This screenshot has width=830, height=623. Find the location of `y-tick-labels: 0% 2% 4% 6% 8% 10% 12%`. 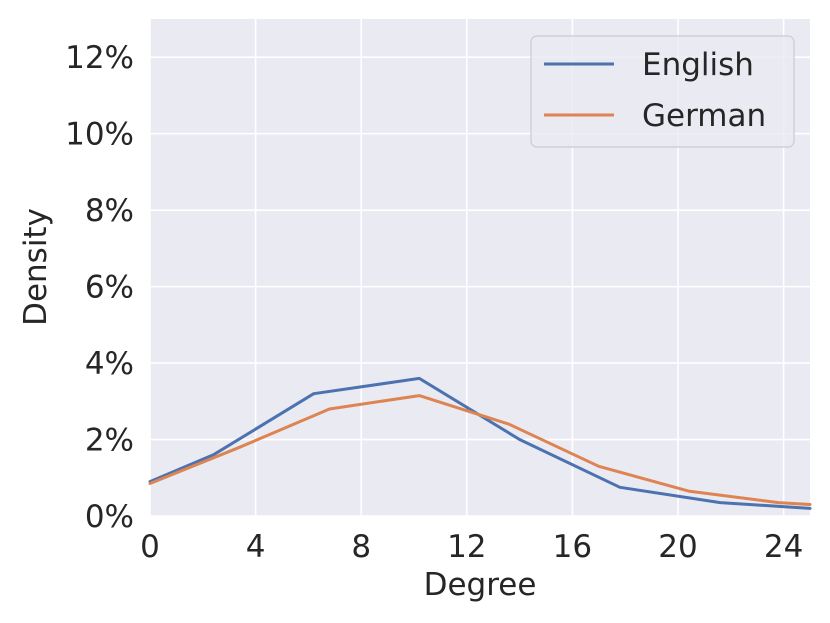

y-tick-labels: 0% 2% 4% 6% 8% 10% 12% is located at coordinates (99, 287).